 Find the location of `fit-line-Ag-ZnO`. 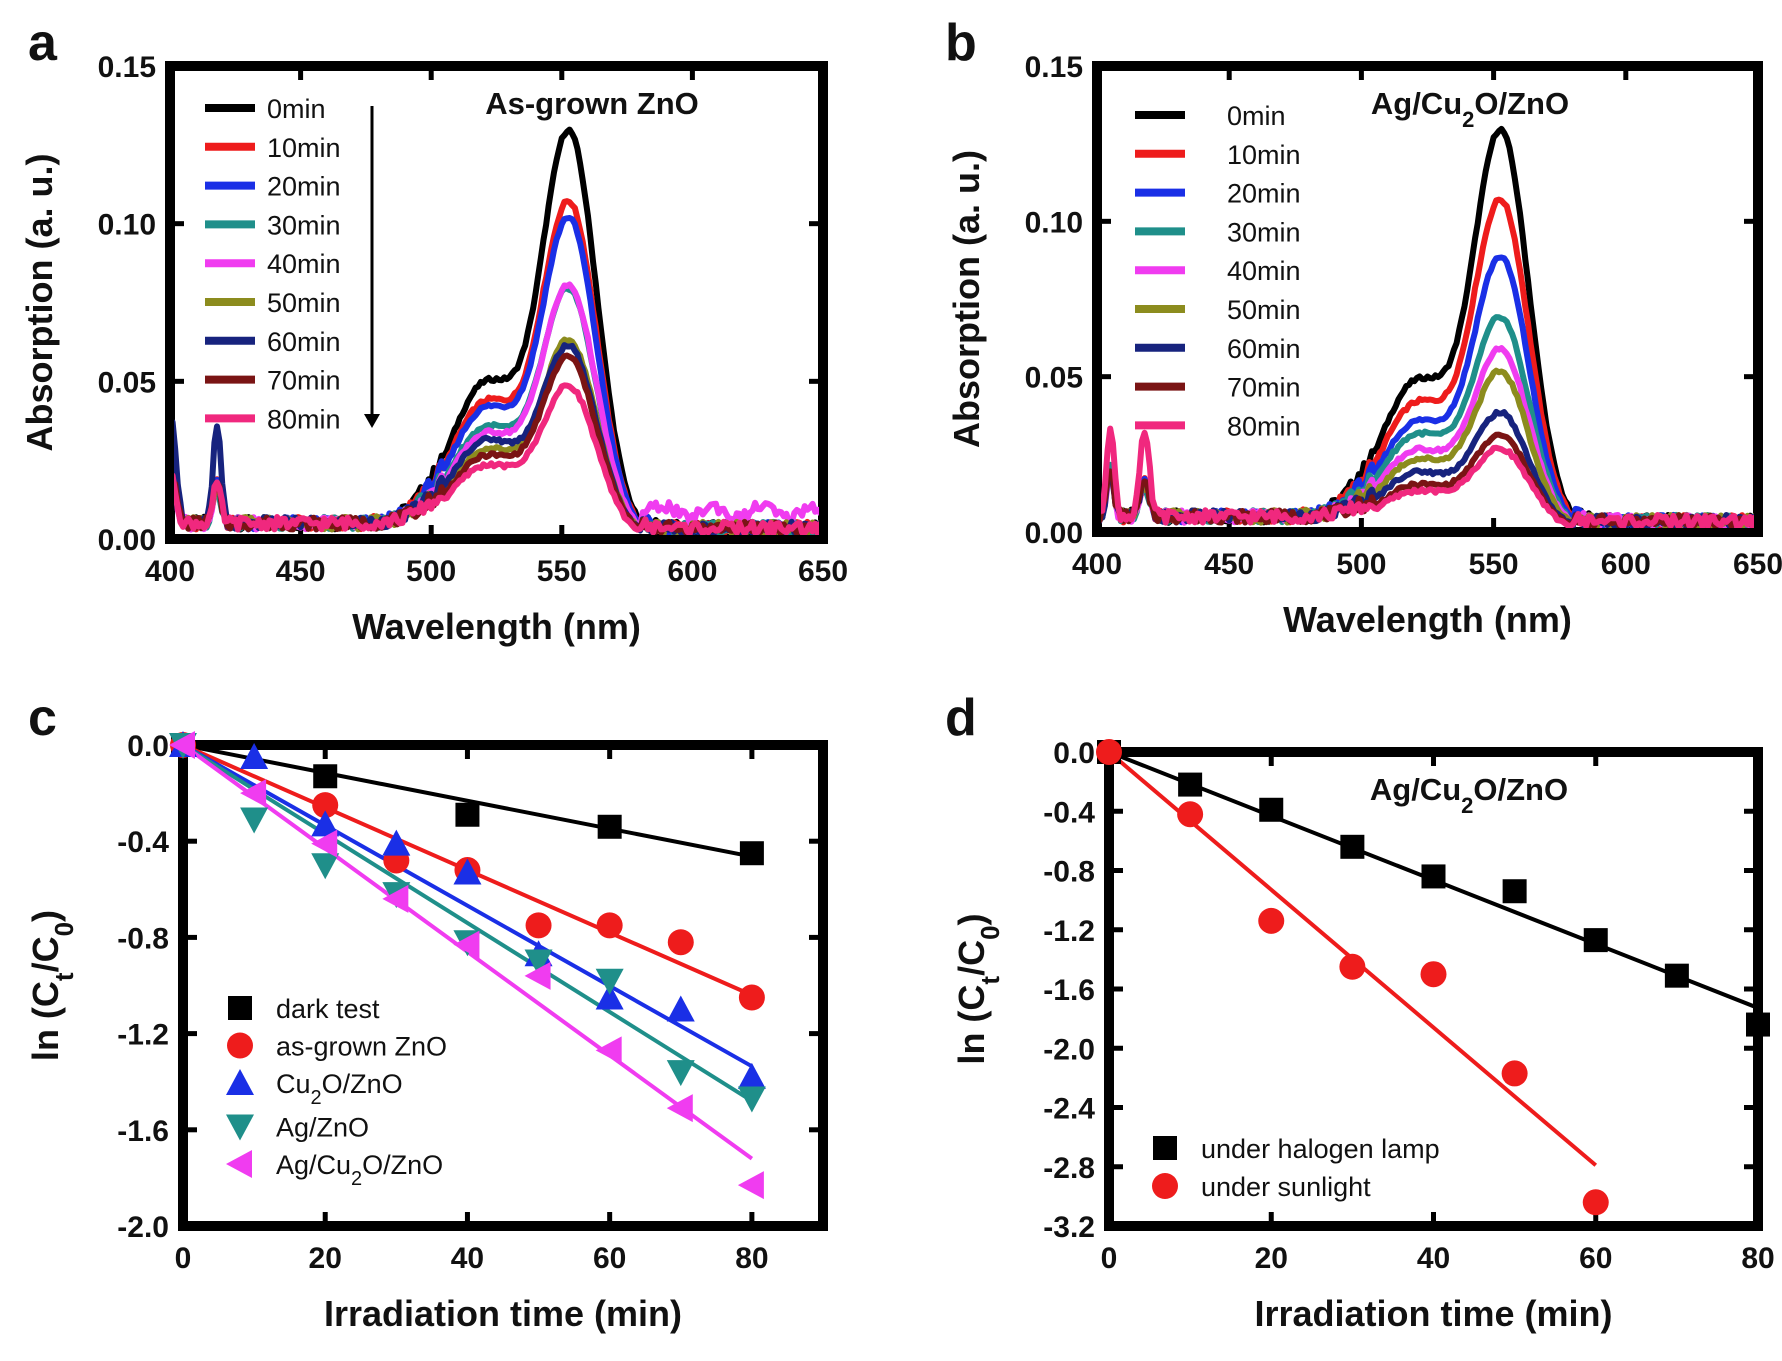

fit-line-Ag-ZnO is located at coordinates (468, 924).